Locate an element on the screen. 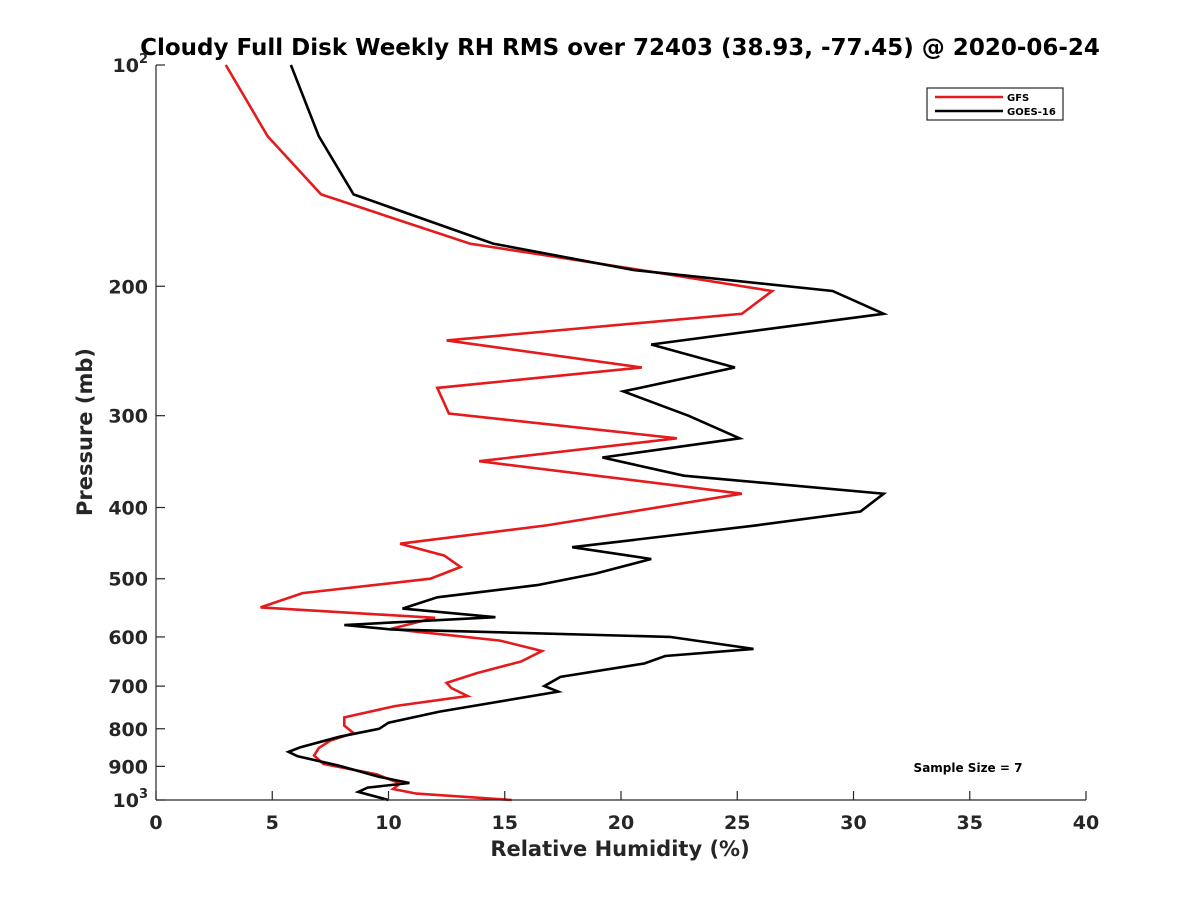 This screenshot has width=1200, height=900. x-tick-label: 0 is located at coordinates (155, 823).